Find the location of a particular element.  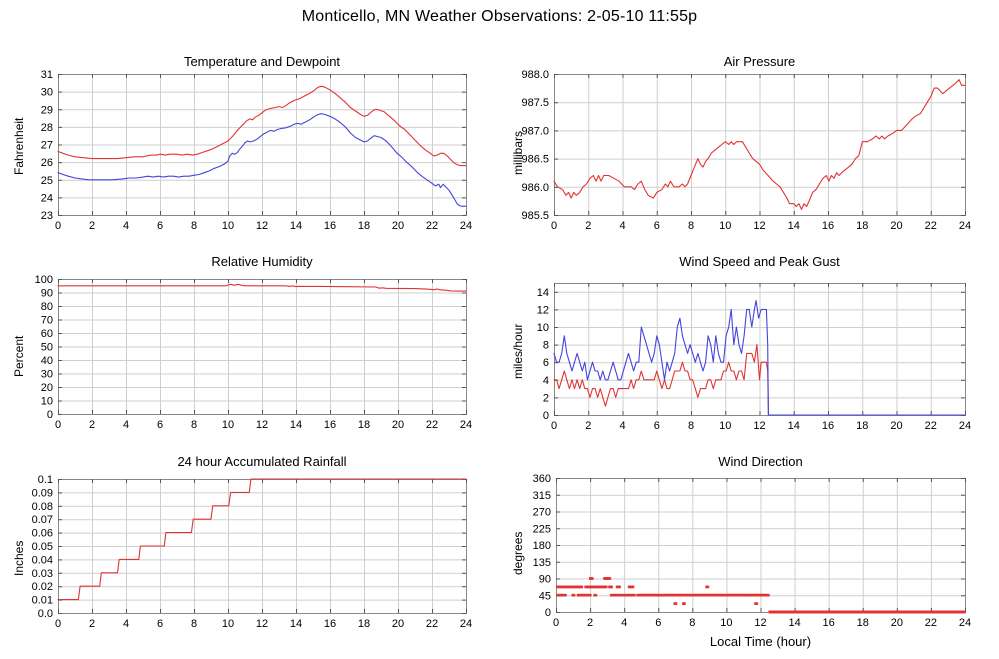

y-tick-label: 270 is located at coordinates (542, 513).